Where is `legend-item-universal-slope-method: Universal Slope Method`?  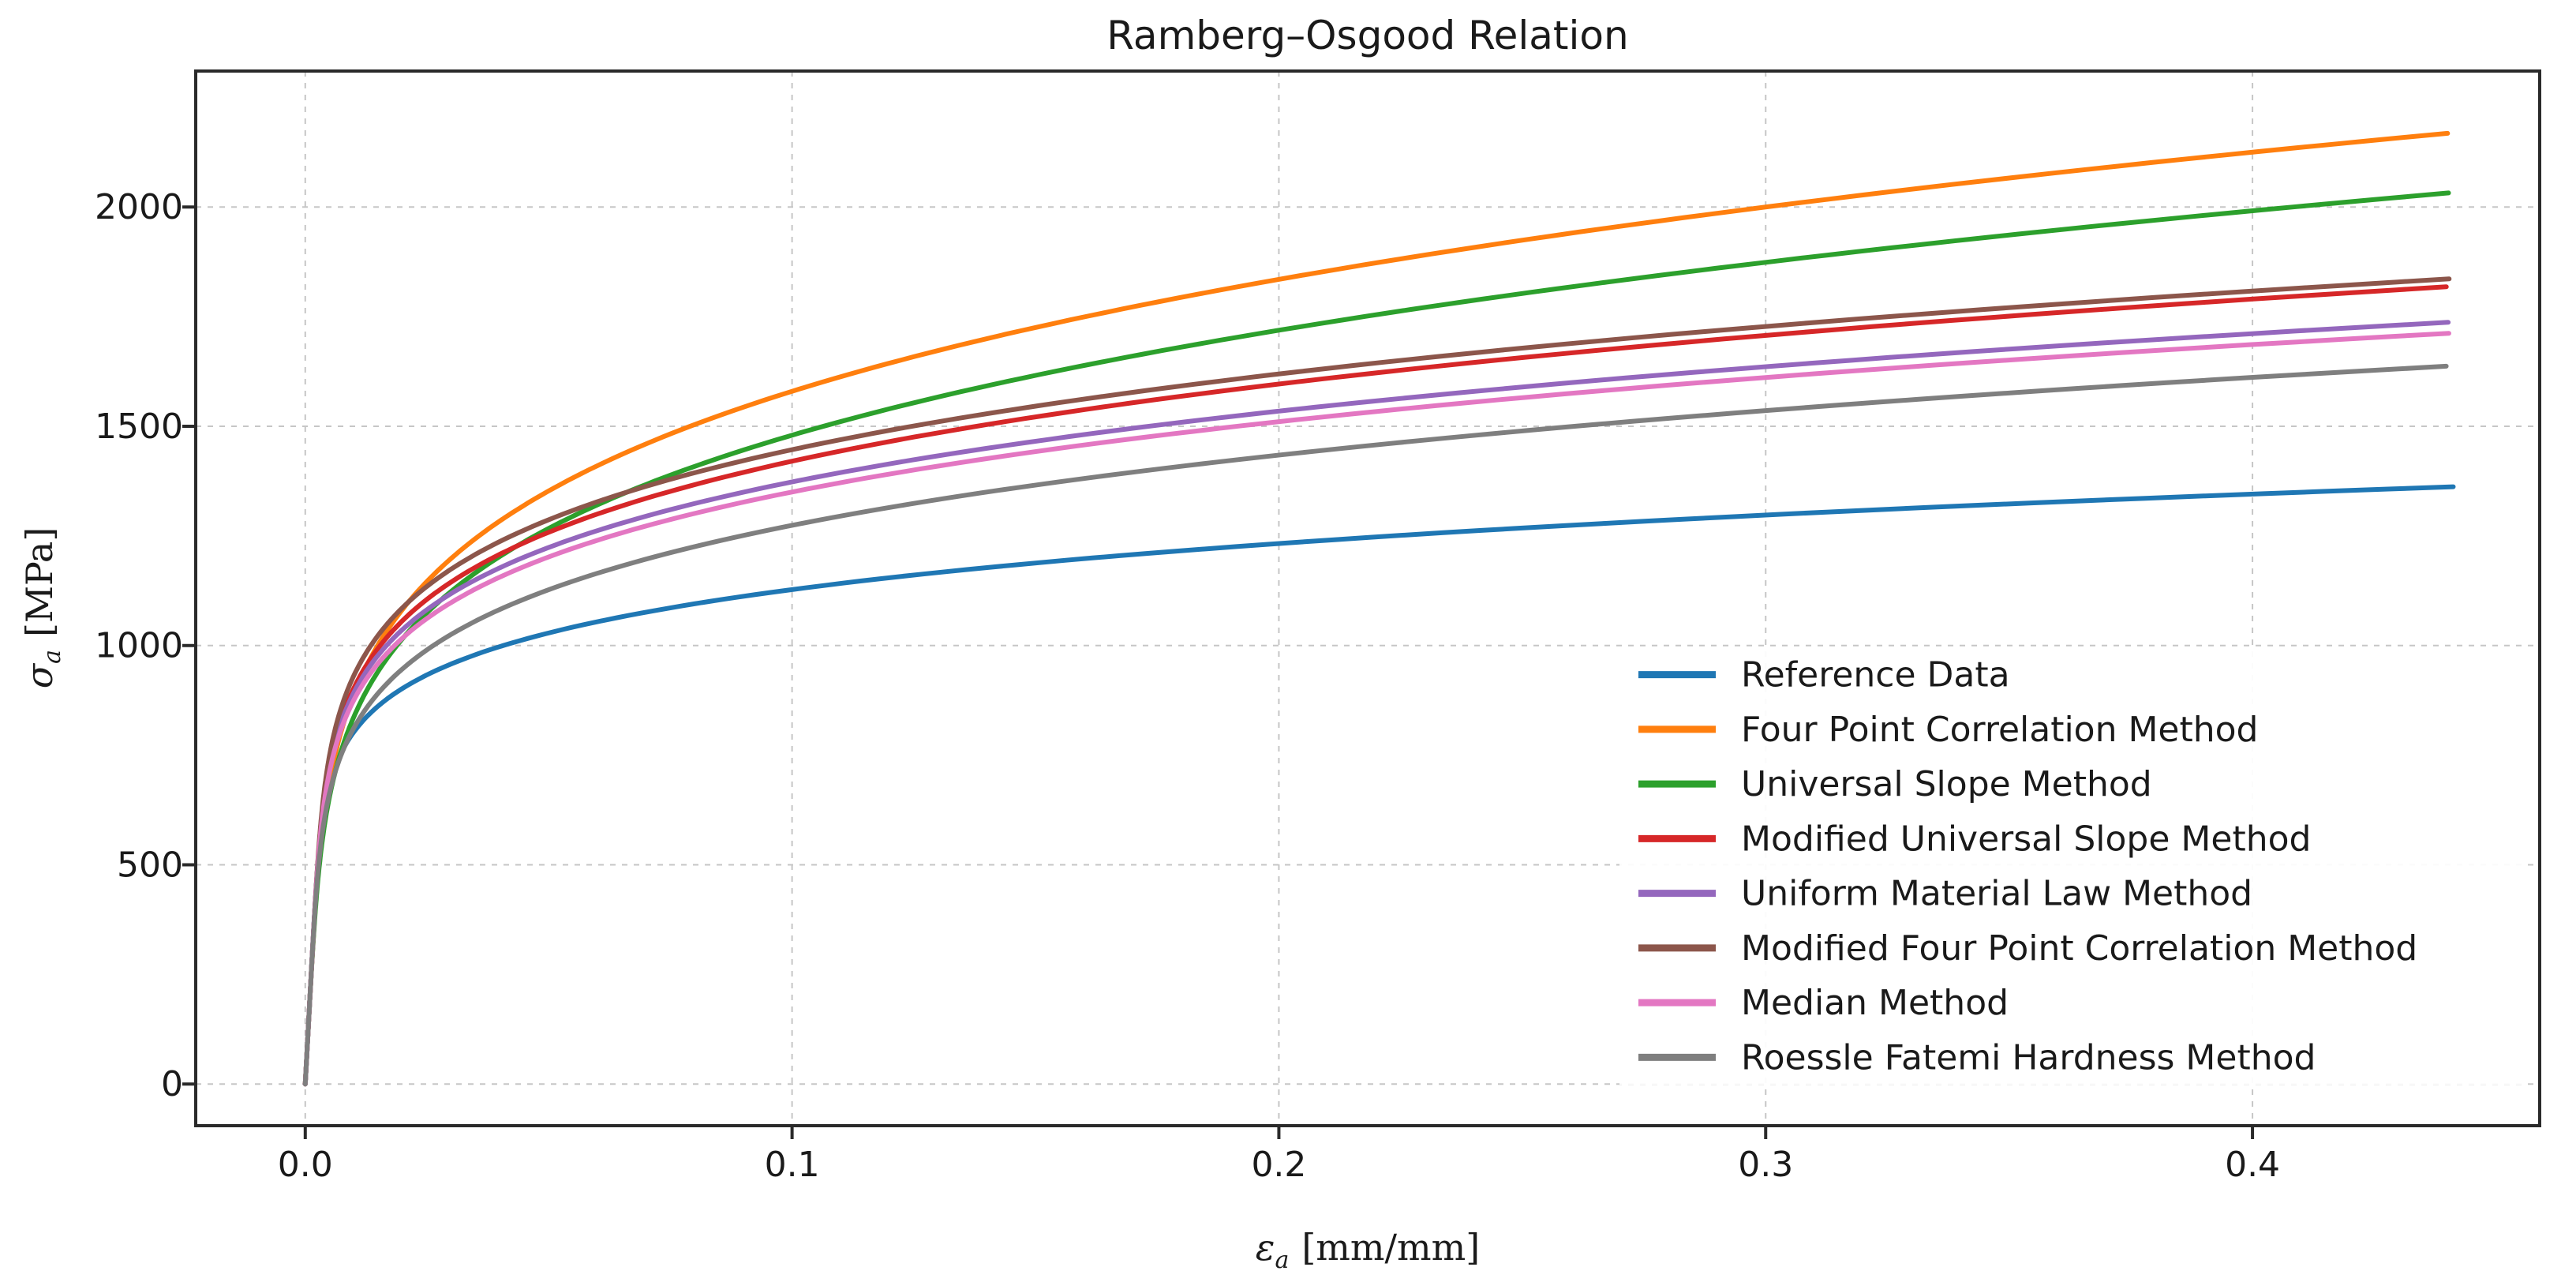
legend-item-universal-slope-method: Universal Slope Method is located at coordinates (1895, 784).